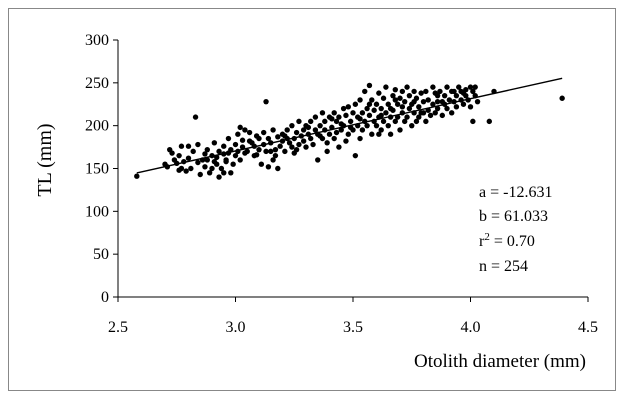 This screenshot has width=624, height=399. What do you see at coordinates (97, 211) in the screenshot?
I see `y-tick-label: 100` at bounding box center [97, 211].